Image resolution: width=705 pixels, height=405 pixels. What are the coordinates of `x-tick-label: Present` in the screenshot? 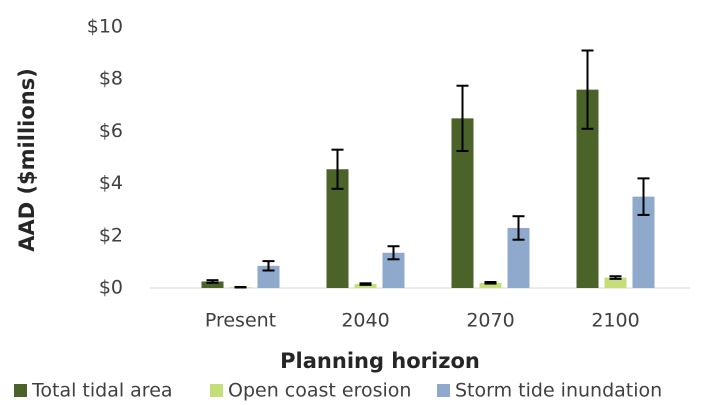 It's located at (240, 321).